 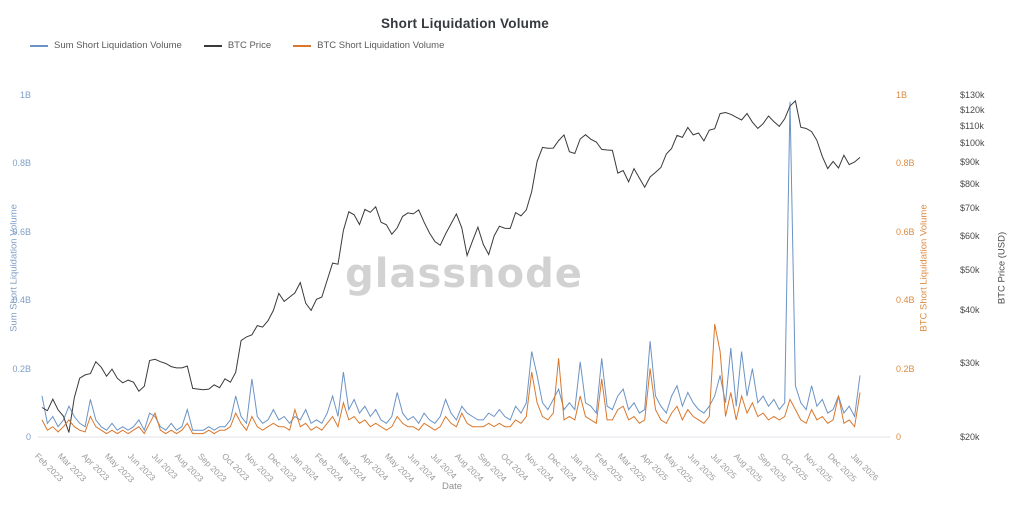 I want to click on price-tick-$70k: $70k, so click(x=970, y=208).